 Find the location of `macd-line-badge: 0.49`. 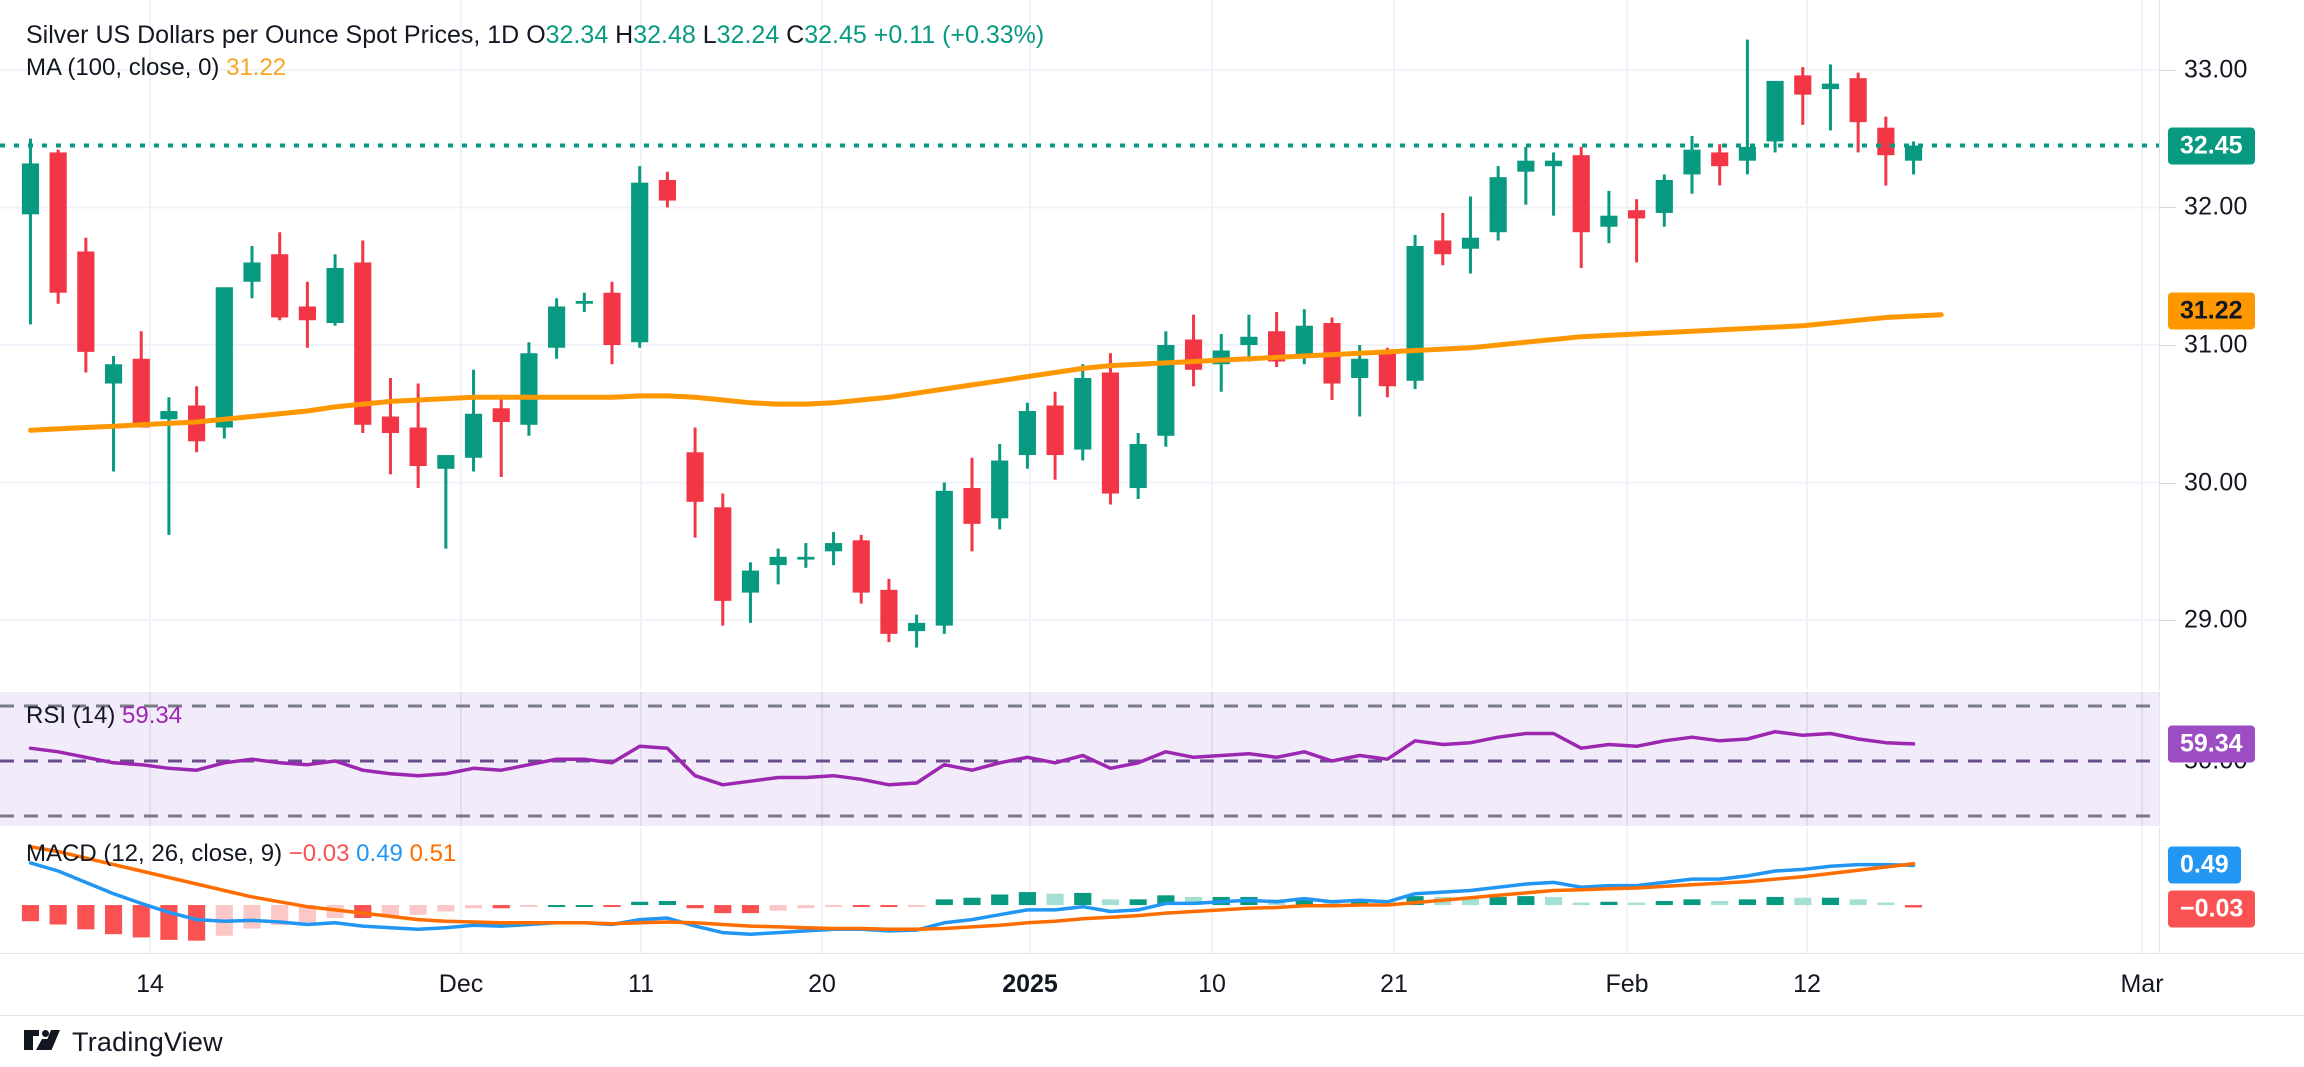

macd-line-badge: 0.49 is located at coordinates (2204, 865).